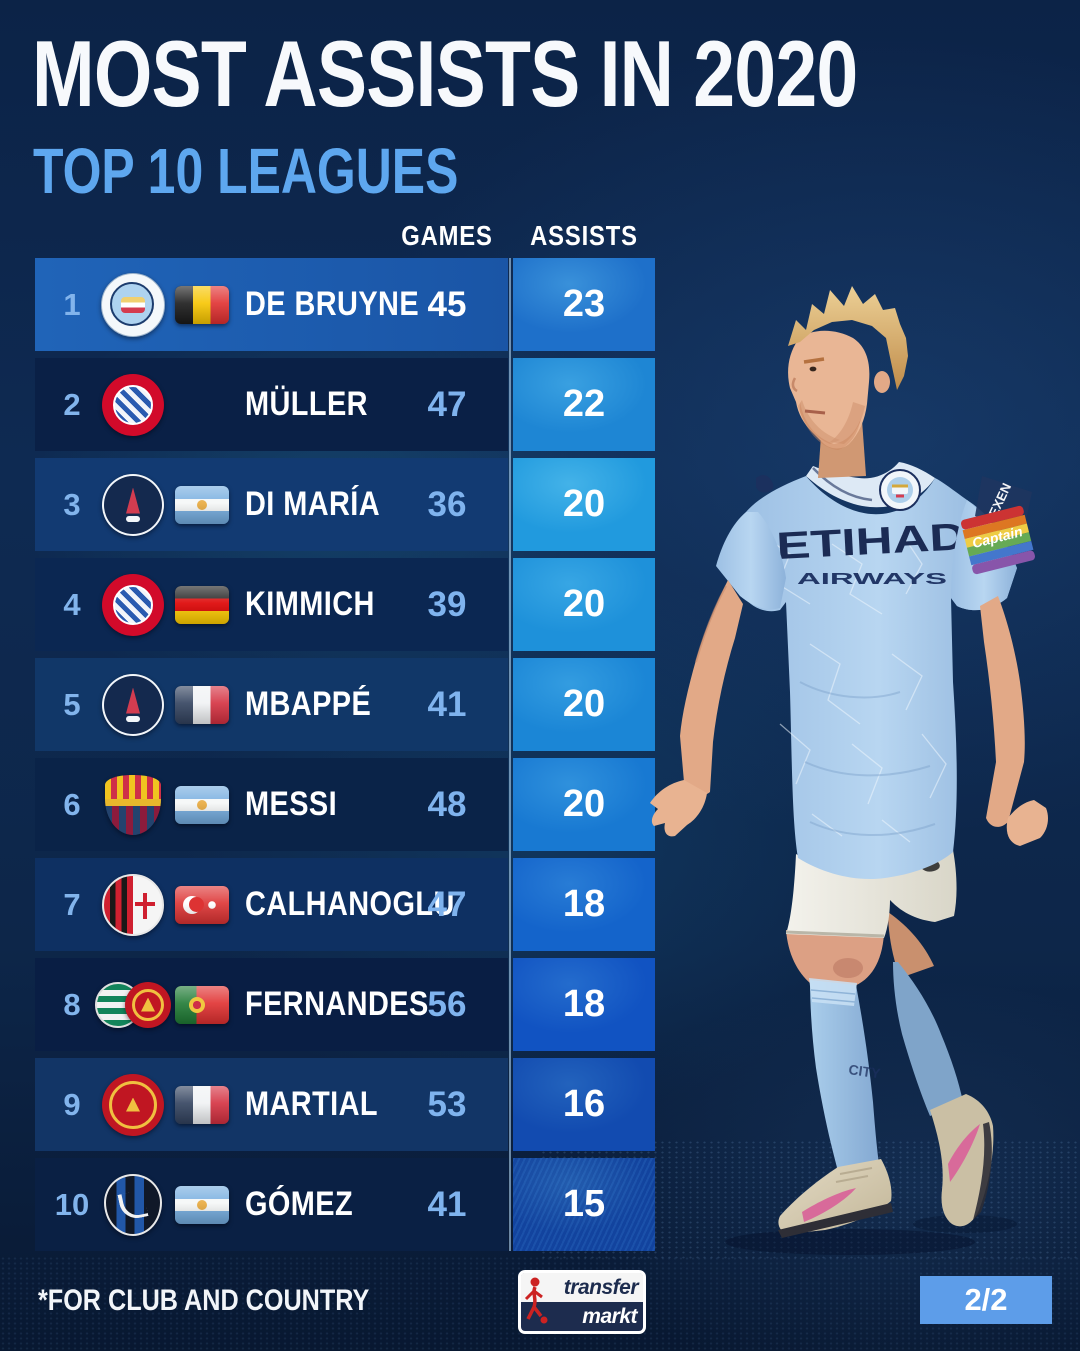 This screenshot has height=1351, width=1080. I want to click on table-row: 6 MESSI 48 20, so click(345, 804).